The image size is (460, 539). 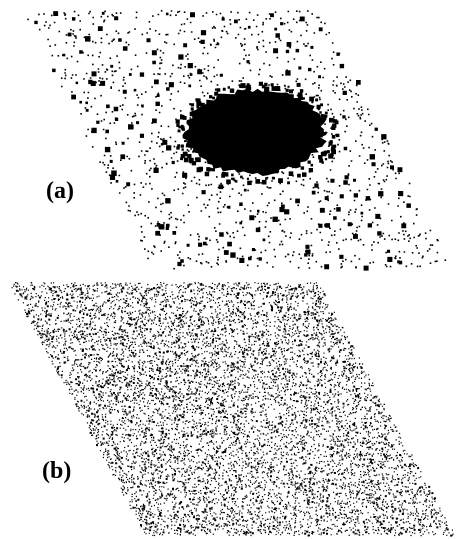 What do you see at coordinates (60, 191) in the screenshot?
I see `panel-label: (a)` at bounding box center [60, 191].